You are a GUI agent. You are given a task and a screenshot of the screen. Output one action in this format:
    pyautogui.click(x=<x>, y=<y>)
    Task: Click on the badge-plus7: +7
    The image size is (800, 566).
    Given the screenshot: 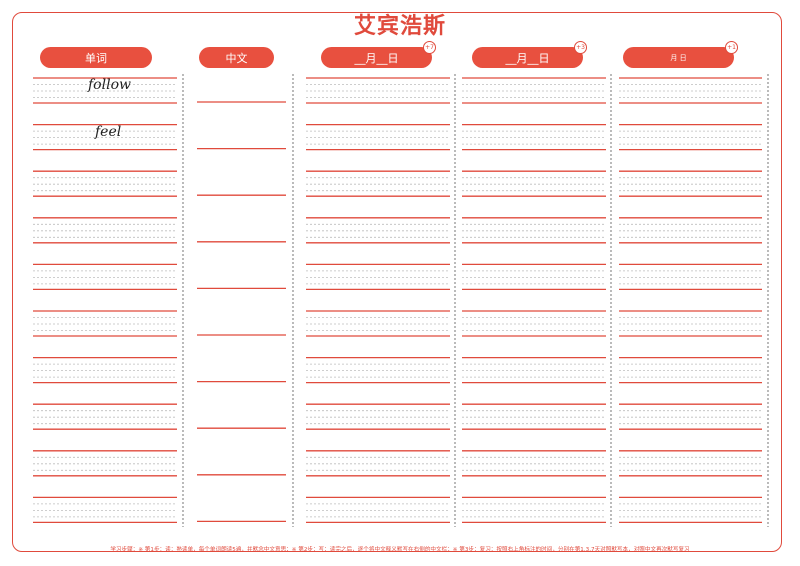 What is the action you would take?
    pyautogui.click(x=429, y=47)
    